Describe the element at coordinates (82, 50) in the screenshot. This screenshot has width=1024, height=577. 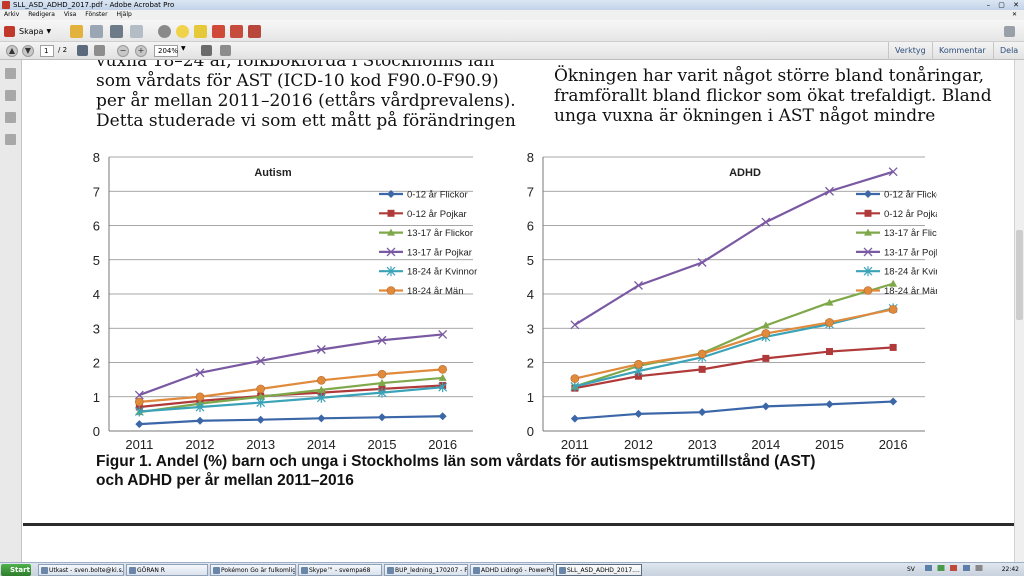
I see `select-tool-icon` at that location.